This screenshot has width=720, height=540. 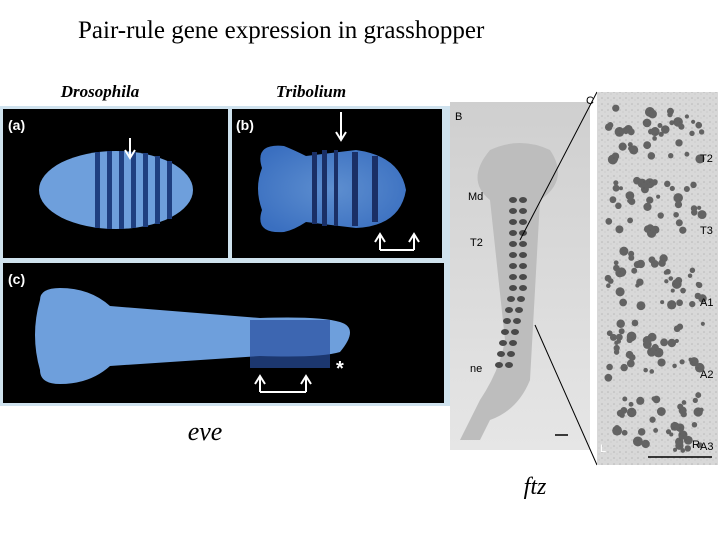 What do you see at coordinates (475, 197) in the screenshot?
I see `structure-label: Md` at bounding box center [475, 197].